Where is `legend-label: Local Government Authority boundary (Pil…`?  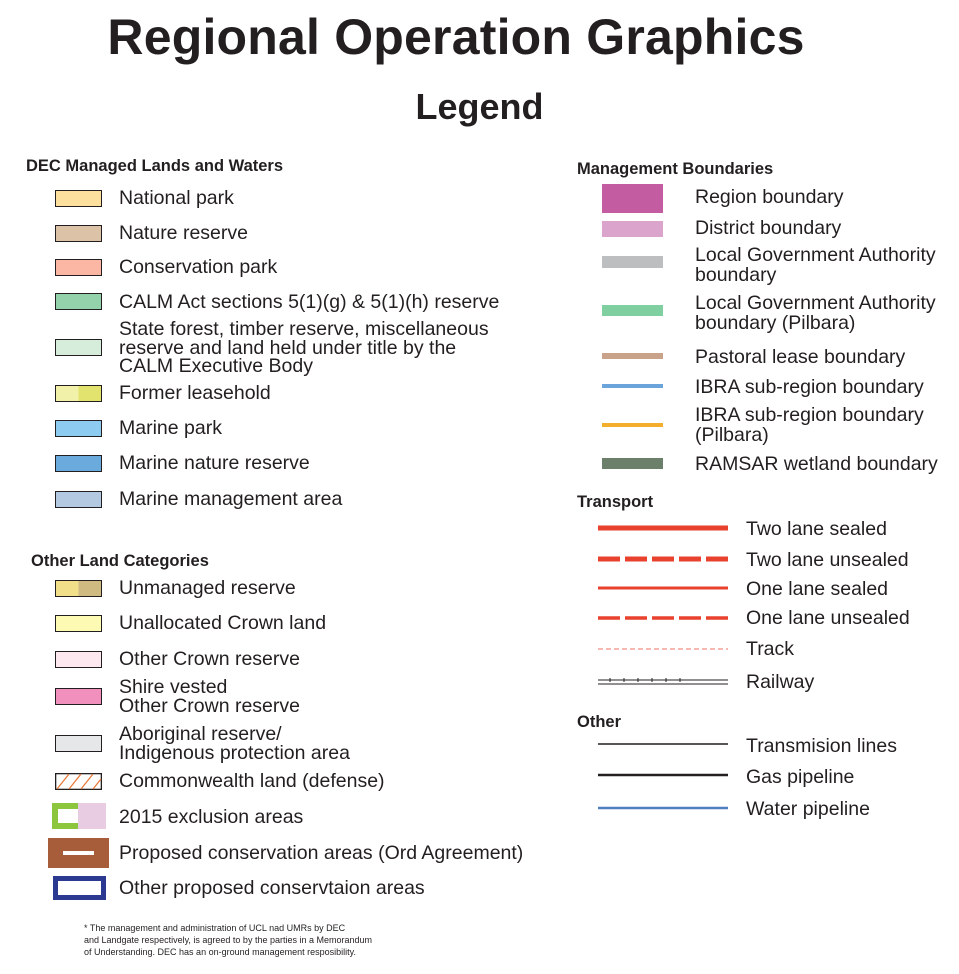 legend-label: Local Government Authority boundary (Pil… is located at coordinates (815, 313).